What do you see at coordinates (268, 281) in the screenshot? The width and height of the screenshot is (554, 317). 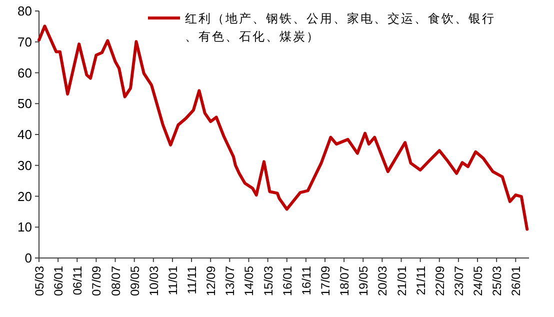 I see `x-tick-label: 15/03` at bounding box center [268, 281].